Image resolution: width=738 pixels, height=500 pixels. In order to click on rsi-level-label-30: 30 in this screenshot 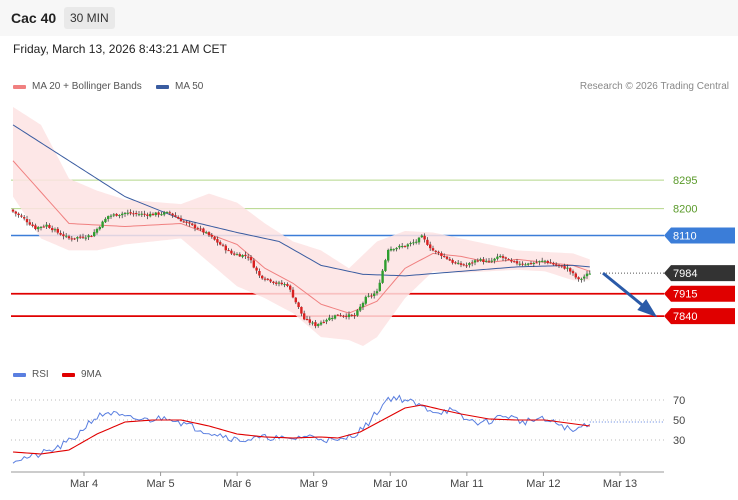, I will do `click(679, 441)`.